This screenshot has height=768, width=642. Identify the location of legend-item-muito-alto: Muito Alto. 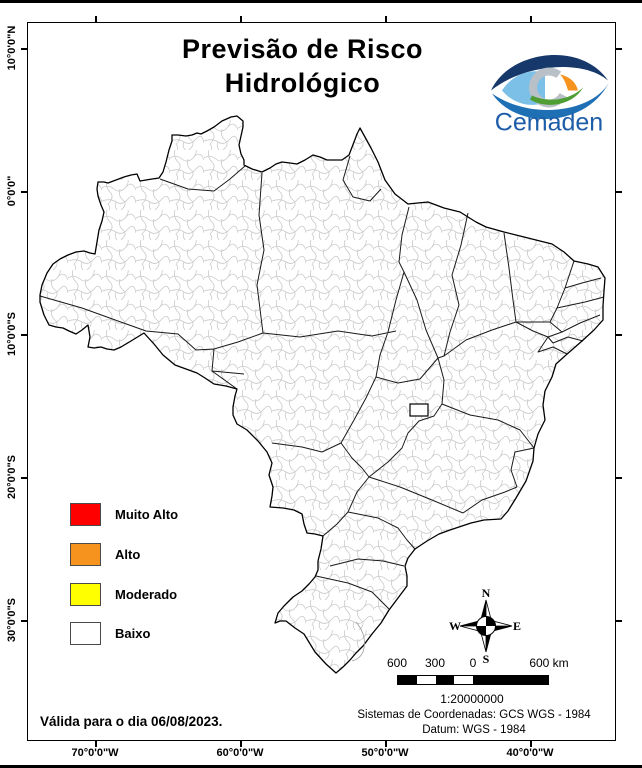
(124, 514).